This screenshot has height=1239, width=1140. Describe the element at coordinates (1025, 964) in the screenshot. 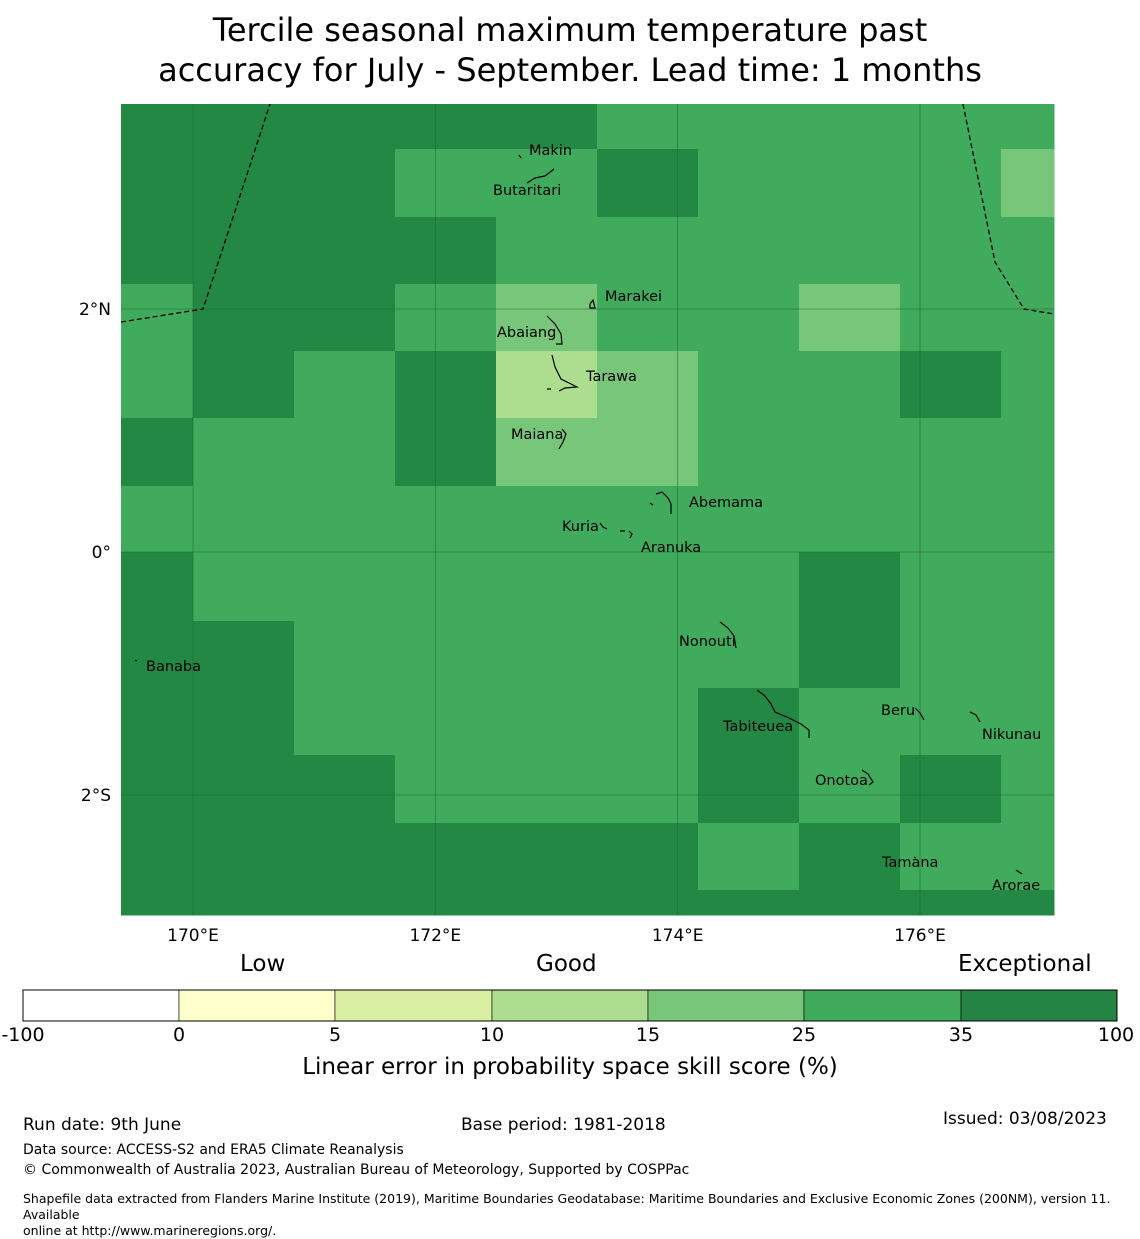

I see `colorbar-label-exceptional: Exceptional` at that location.